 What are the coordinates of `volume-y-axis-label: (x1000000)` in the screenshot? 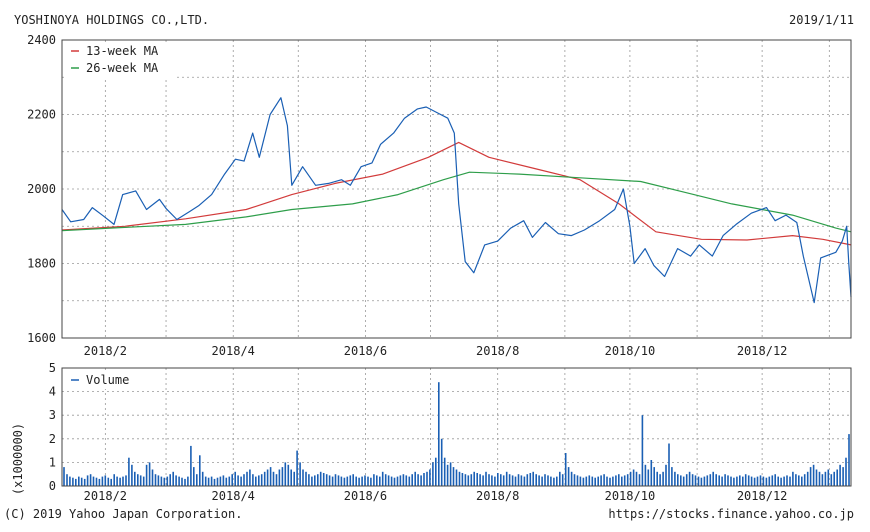 It's located at (18, 459).